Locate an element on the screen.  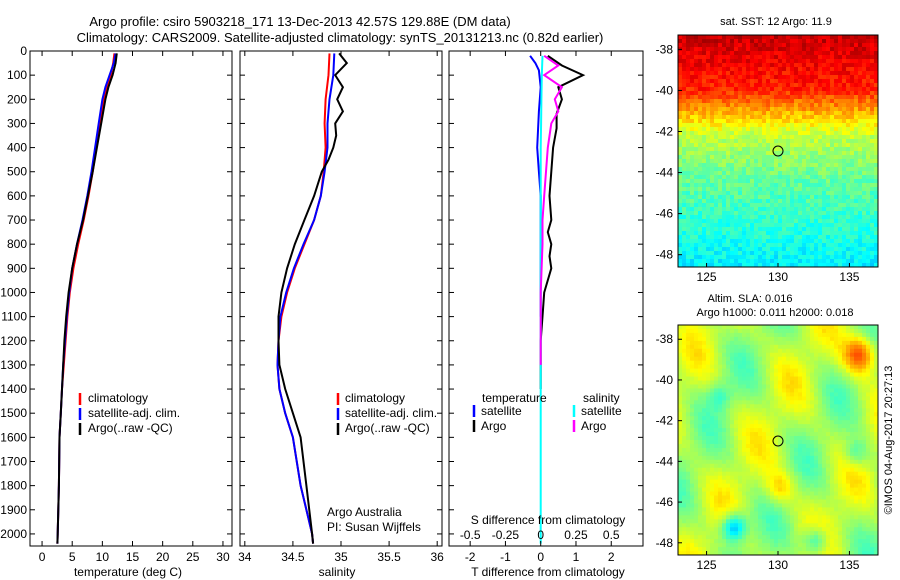
legend-temp-satellite: satellite is located at coordinates (501, 411).